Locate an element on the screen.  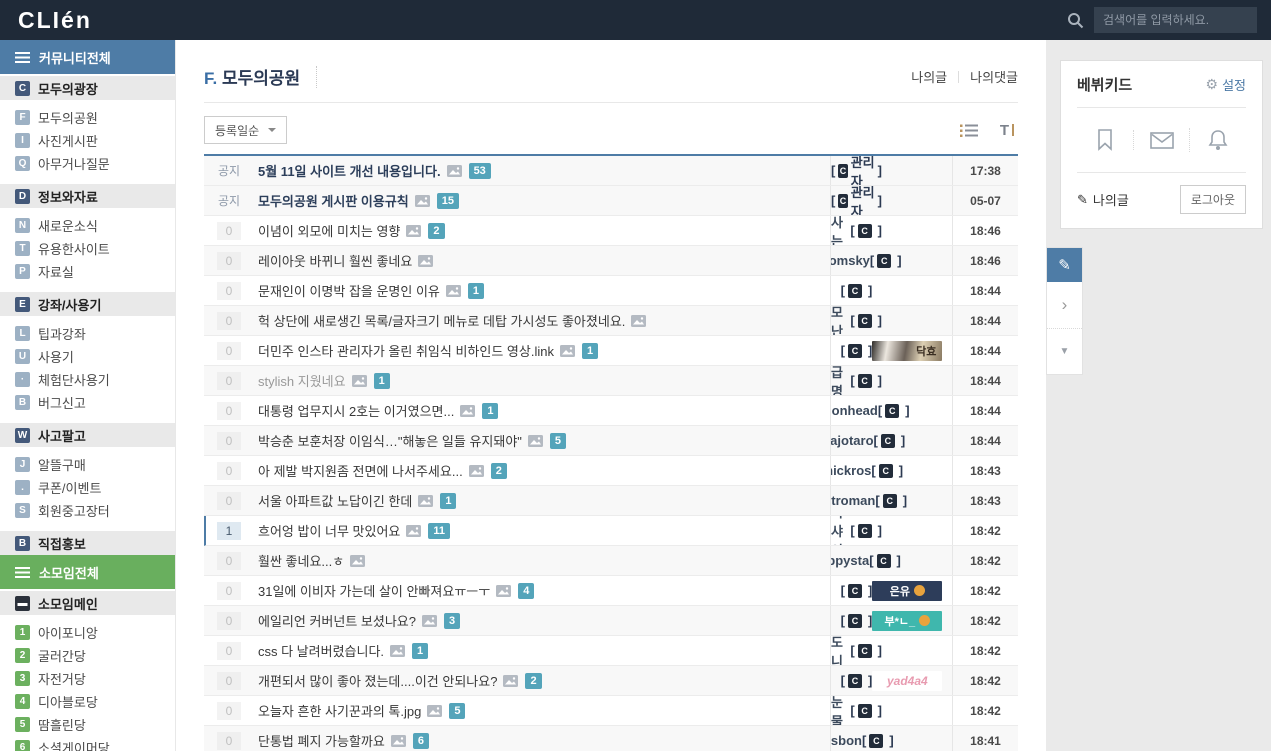
post-title-link: 오늘자 흔한 사기꾼과의 톡.jpg is located at coordinates (340, 711).